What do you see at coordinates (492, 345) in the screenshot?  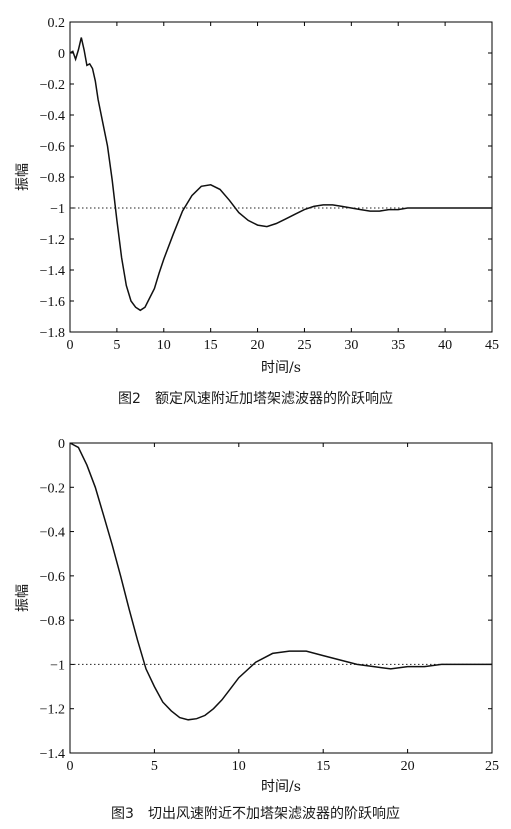 I see `x-tick-label: 45` at bounding box center [492, 345].